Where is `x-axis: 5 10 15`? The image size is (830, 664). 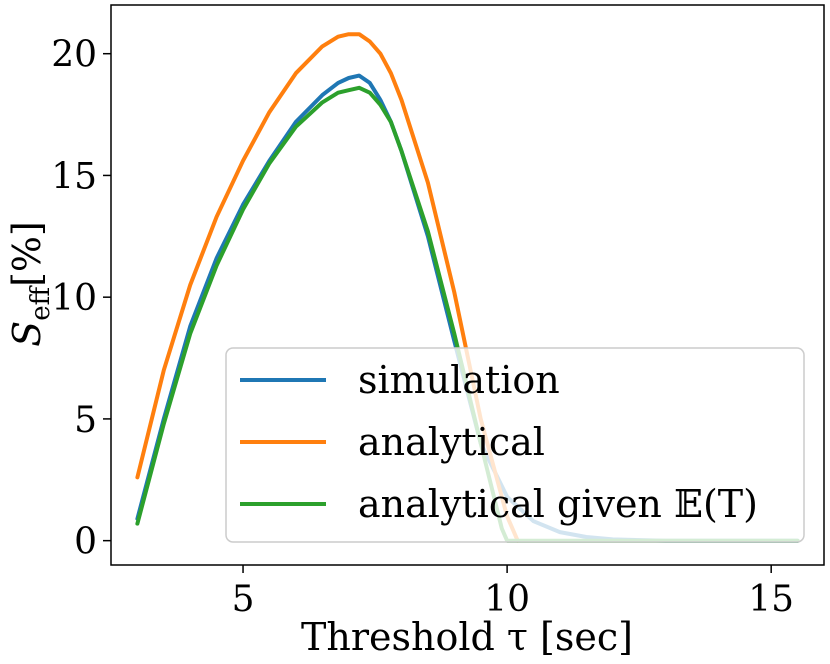
x-axis: 5 10 15 is located at coordinates (513, 592).